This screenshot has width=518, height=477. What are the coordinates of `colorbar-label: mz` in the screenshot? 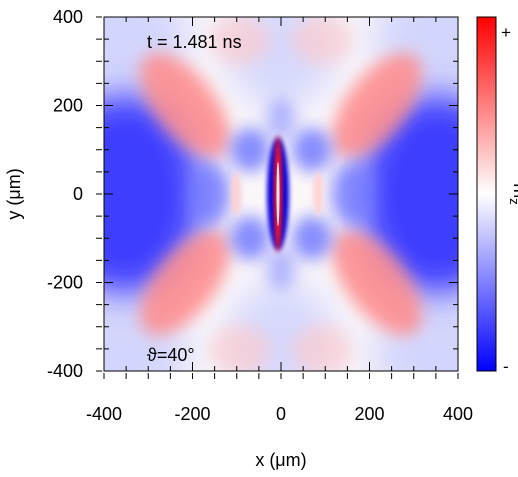 It's located at (512, 194).